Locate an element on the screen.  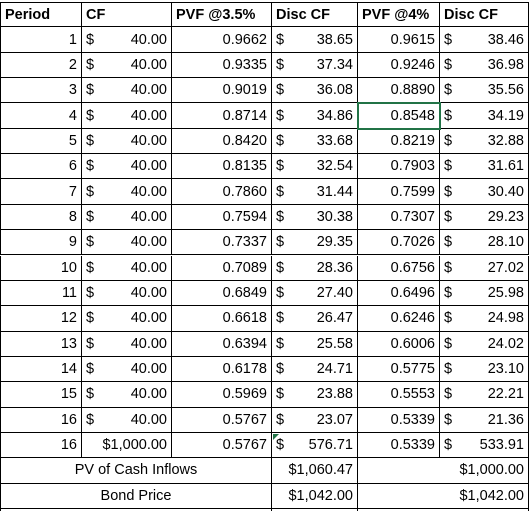
amount: 38.65 is located at coordinates (334, 39).